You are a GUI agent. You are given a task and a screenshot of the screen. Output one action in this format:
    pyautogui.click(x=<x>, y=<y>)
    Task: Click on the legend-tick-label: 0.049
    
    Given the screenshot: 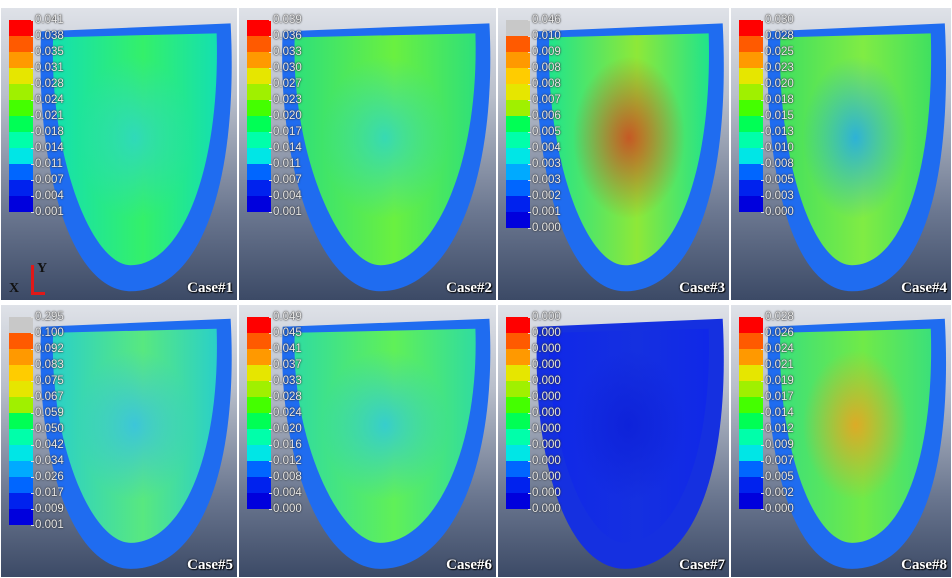 What is the action you would take?
    pyautogui.click(x=285, y=317)
    